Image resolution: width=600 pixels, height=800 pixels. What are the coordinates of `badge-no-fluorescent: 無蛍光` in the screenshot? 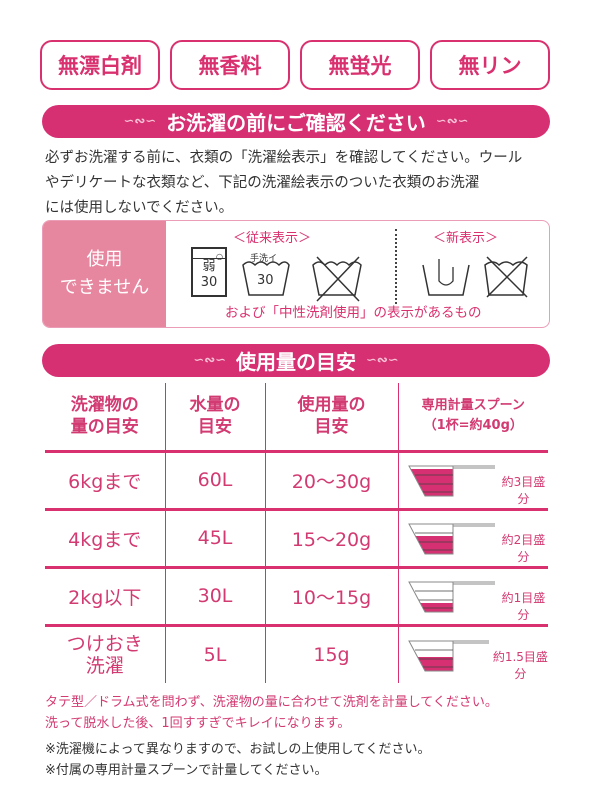 It's located at (360, 65).